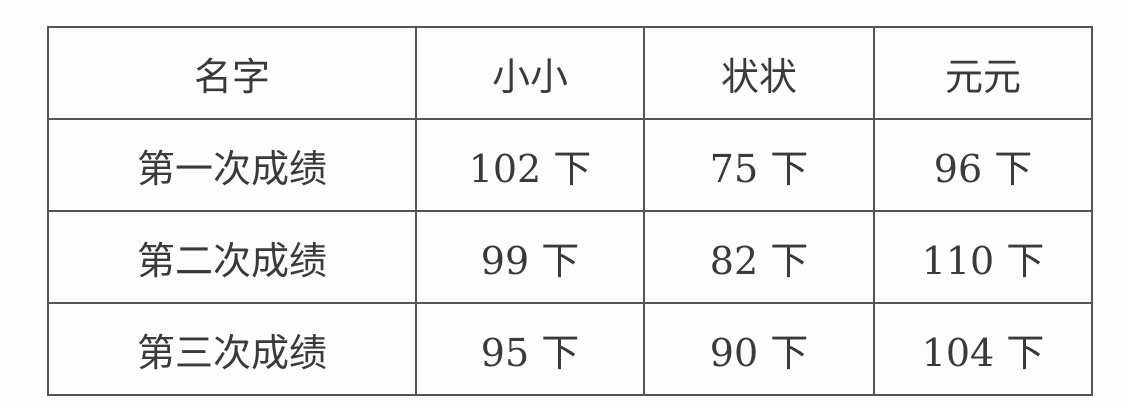  What do you see at coordinates (530, 349) in the screenshot?
I see `table-cell: 95 下` at bounding box center [530, 349].